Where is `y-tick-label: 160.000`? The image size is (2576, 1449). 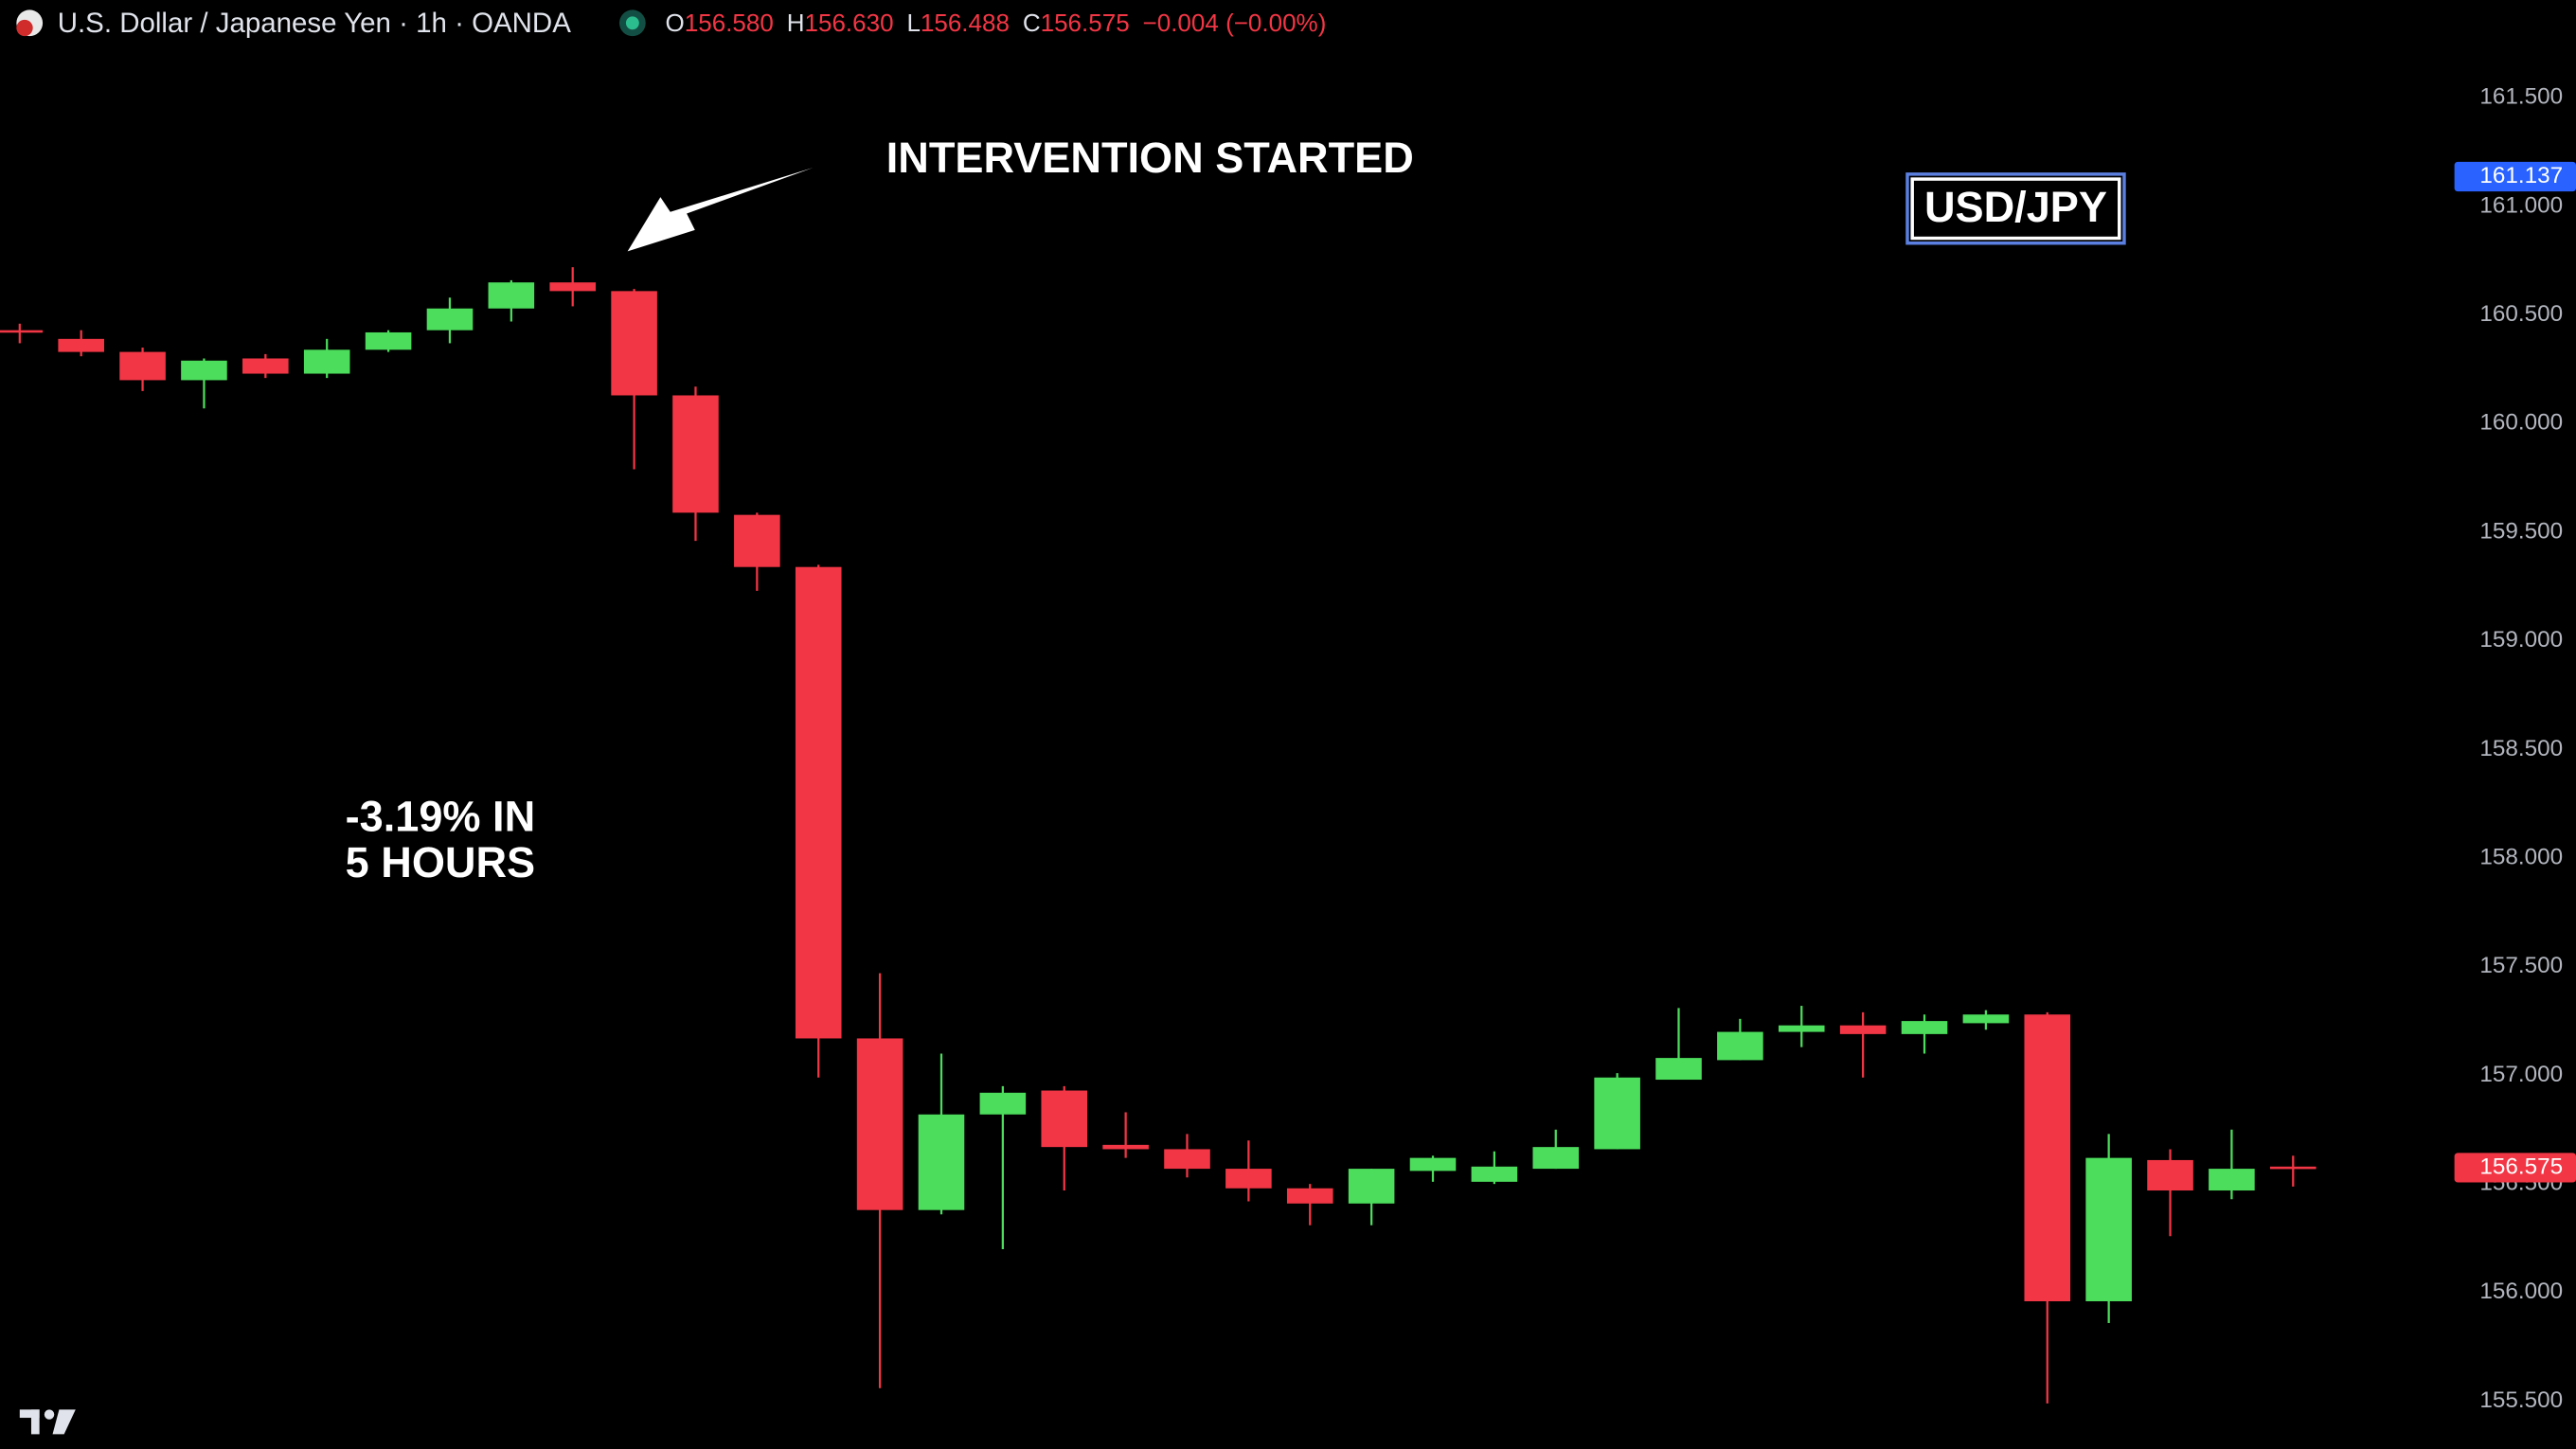
y-tick-label: 160.000 is located at coordinates (2521, 423).